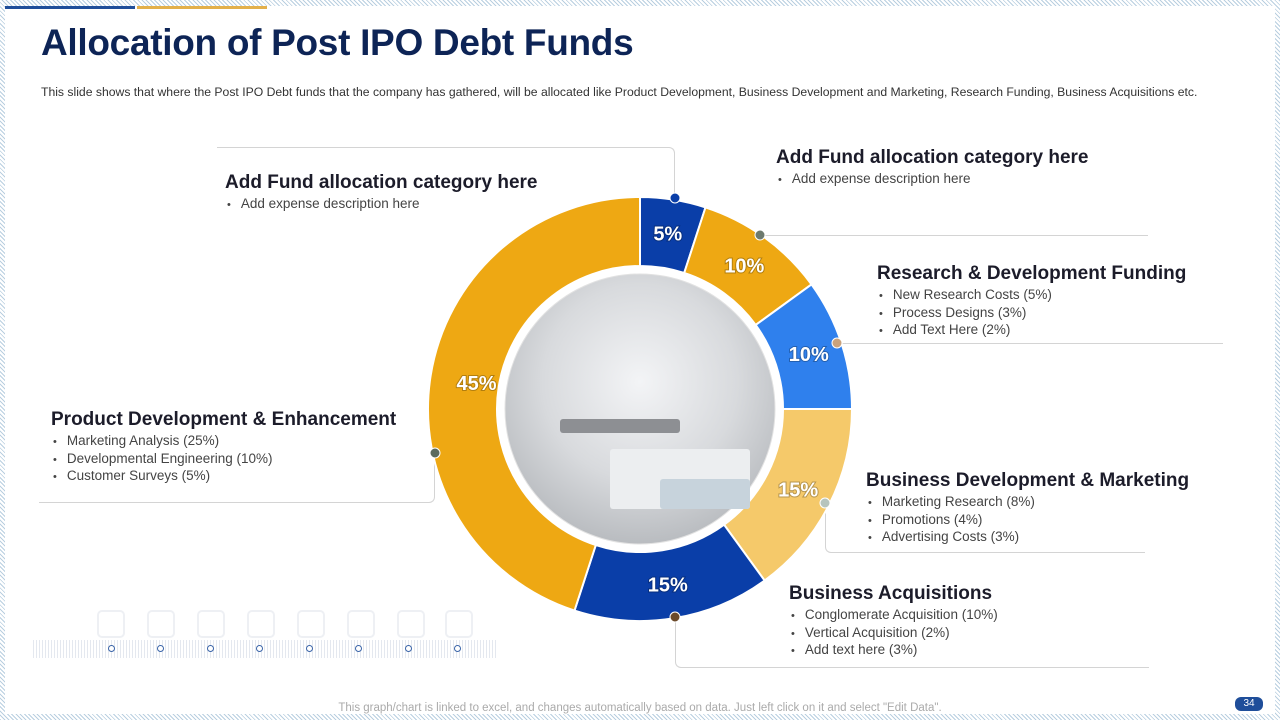  I want to click on board-icon, so click(459, 624).